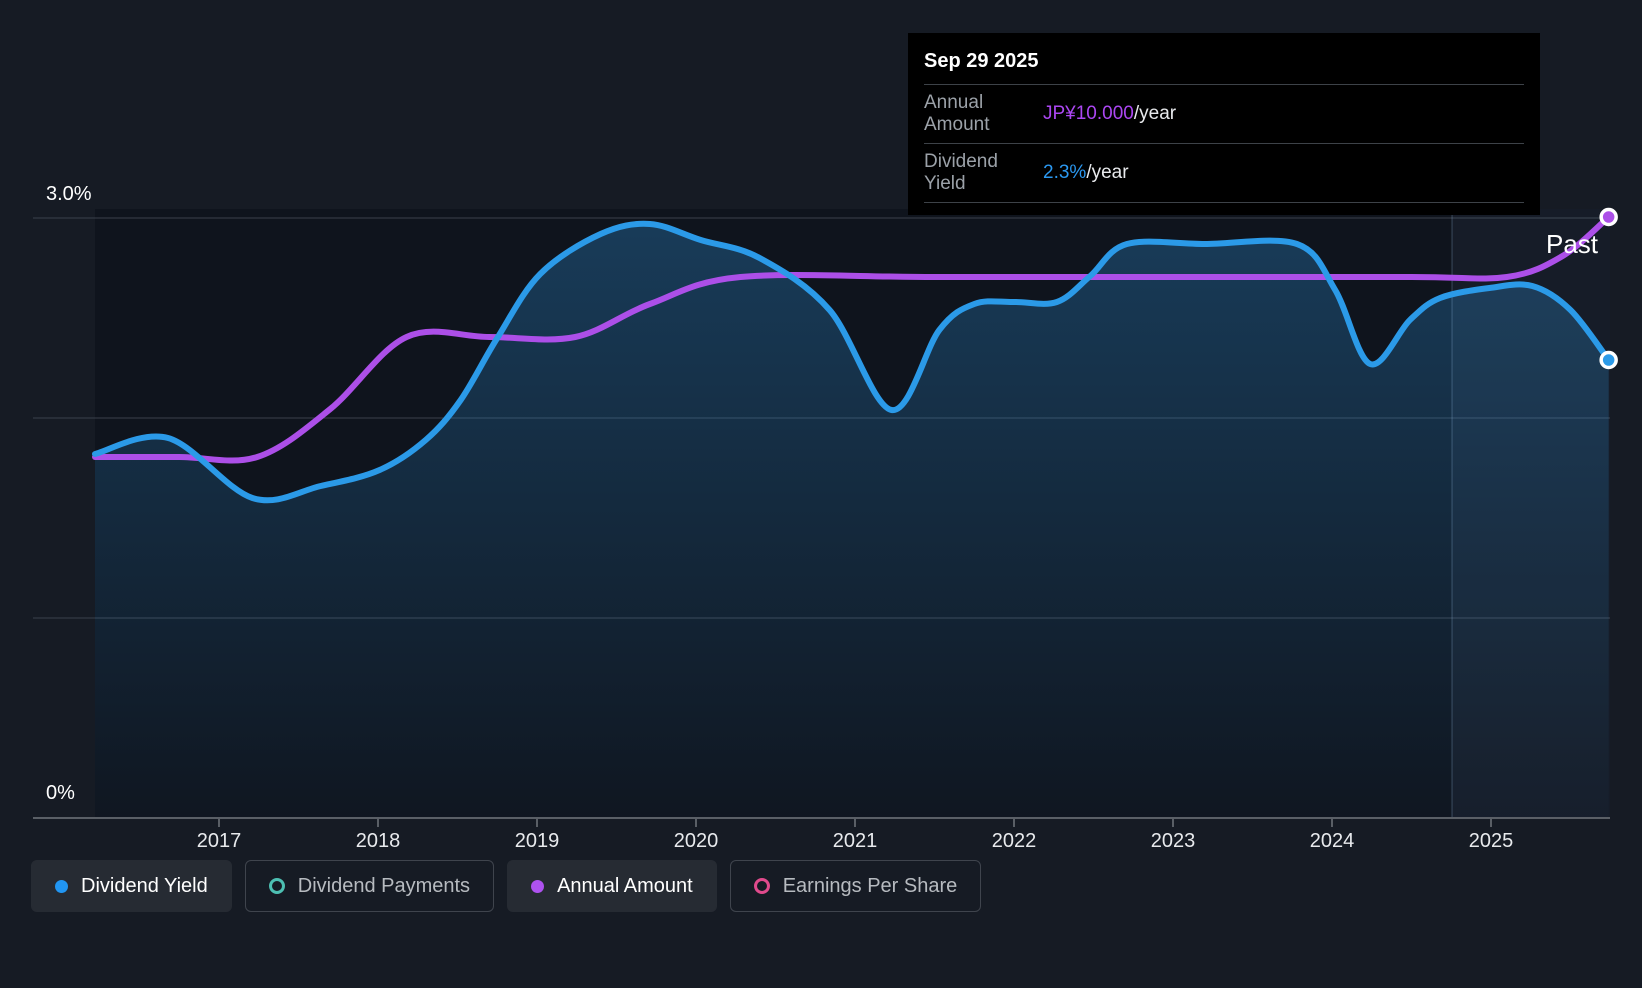 The image size is (1642, 988). Describe the element at coordinates (1224, 173) in the screenshot. I see `tooltip-row-dividend-yield: Dividend Yield 2.3% /year` at that location.